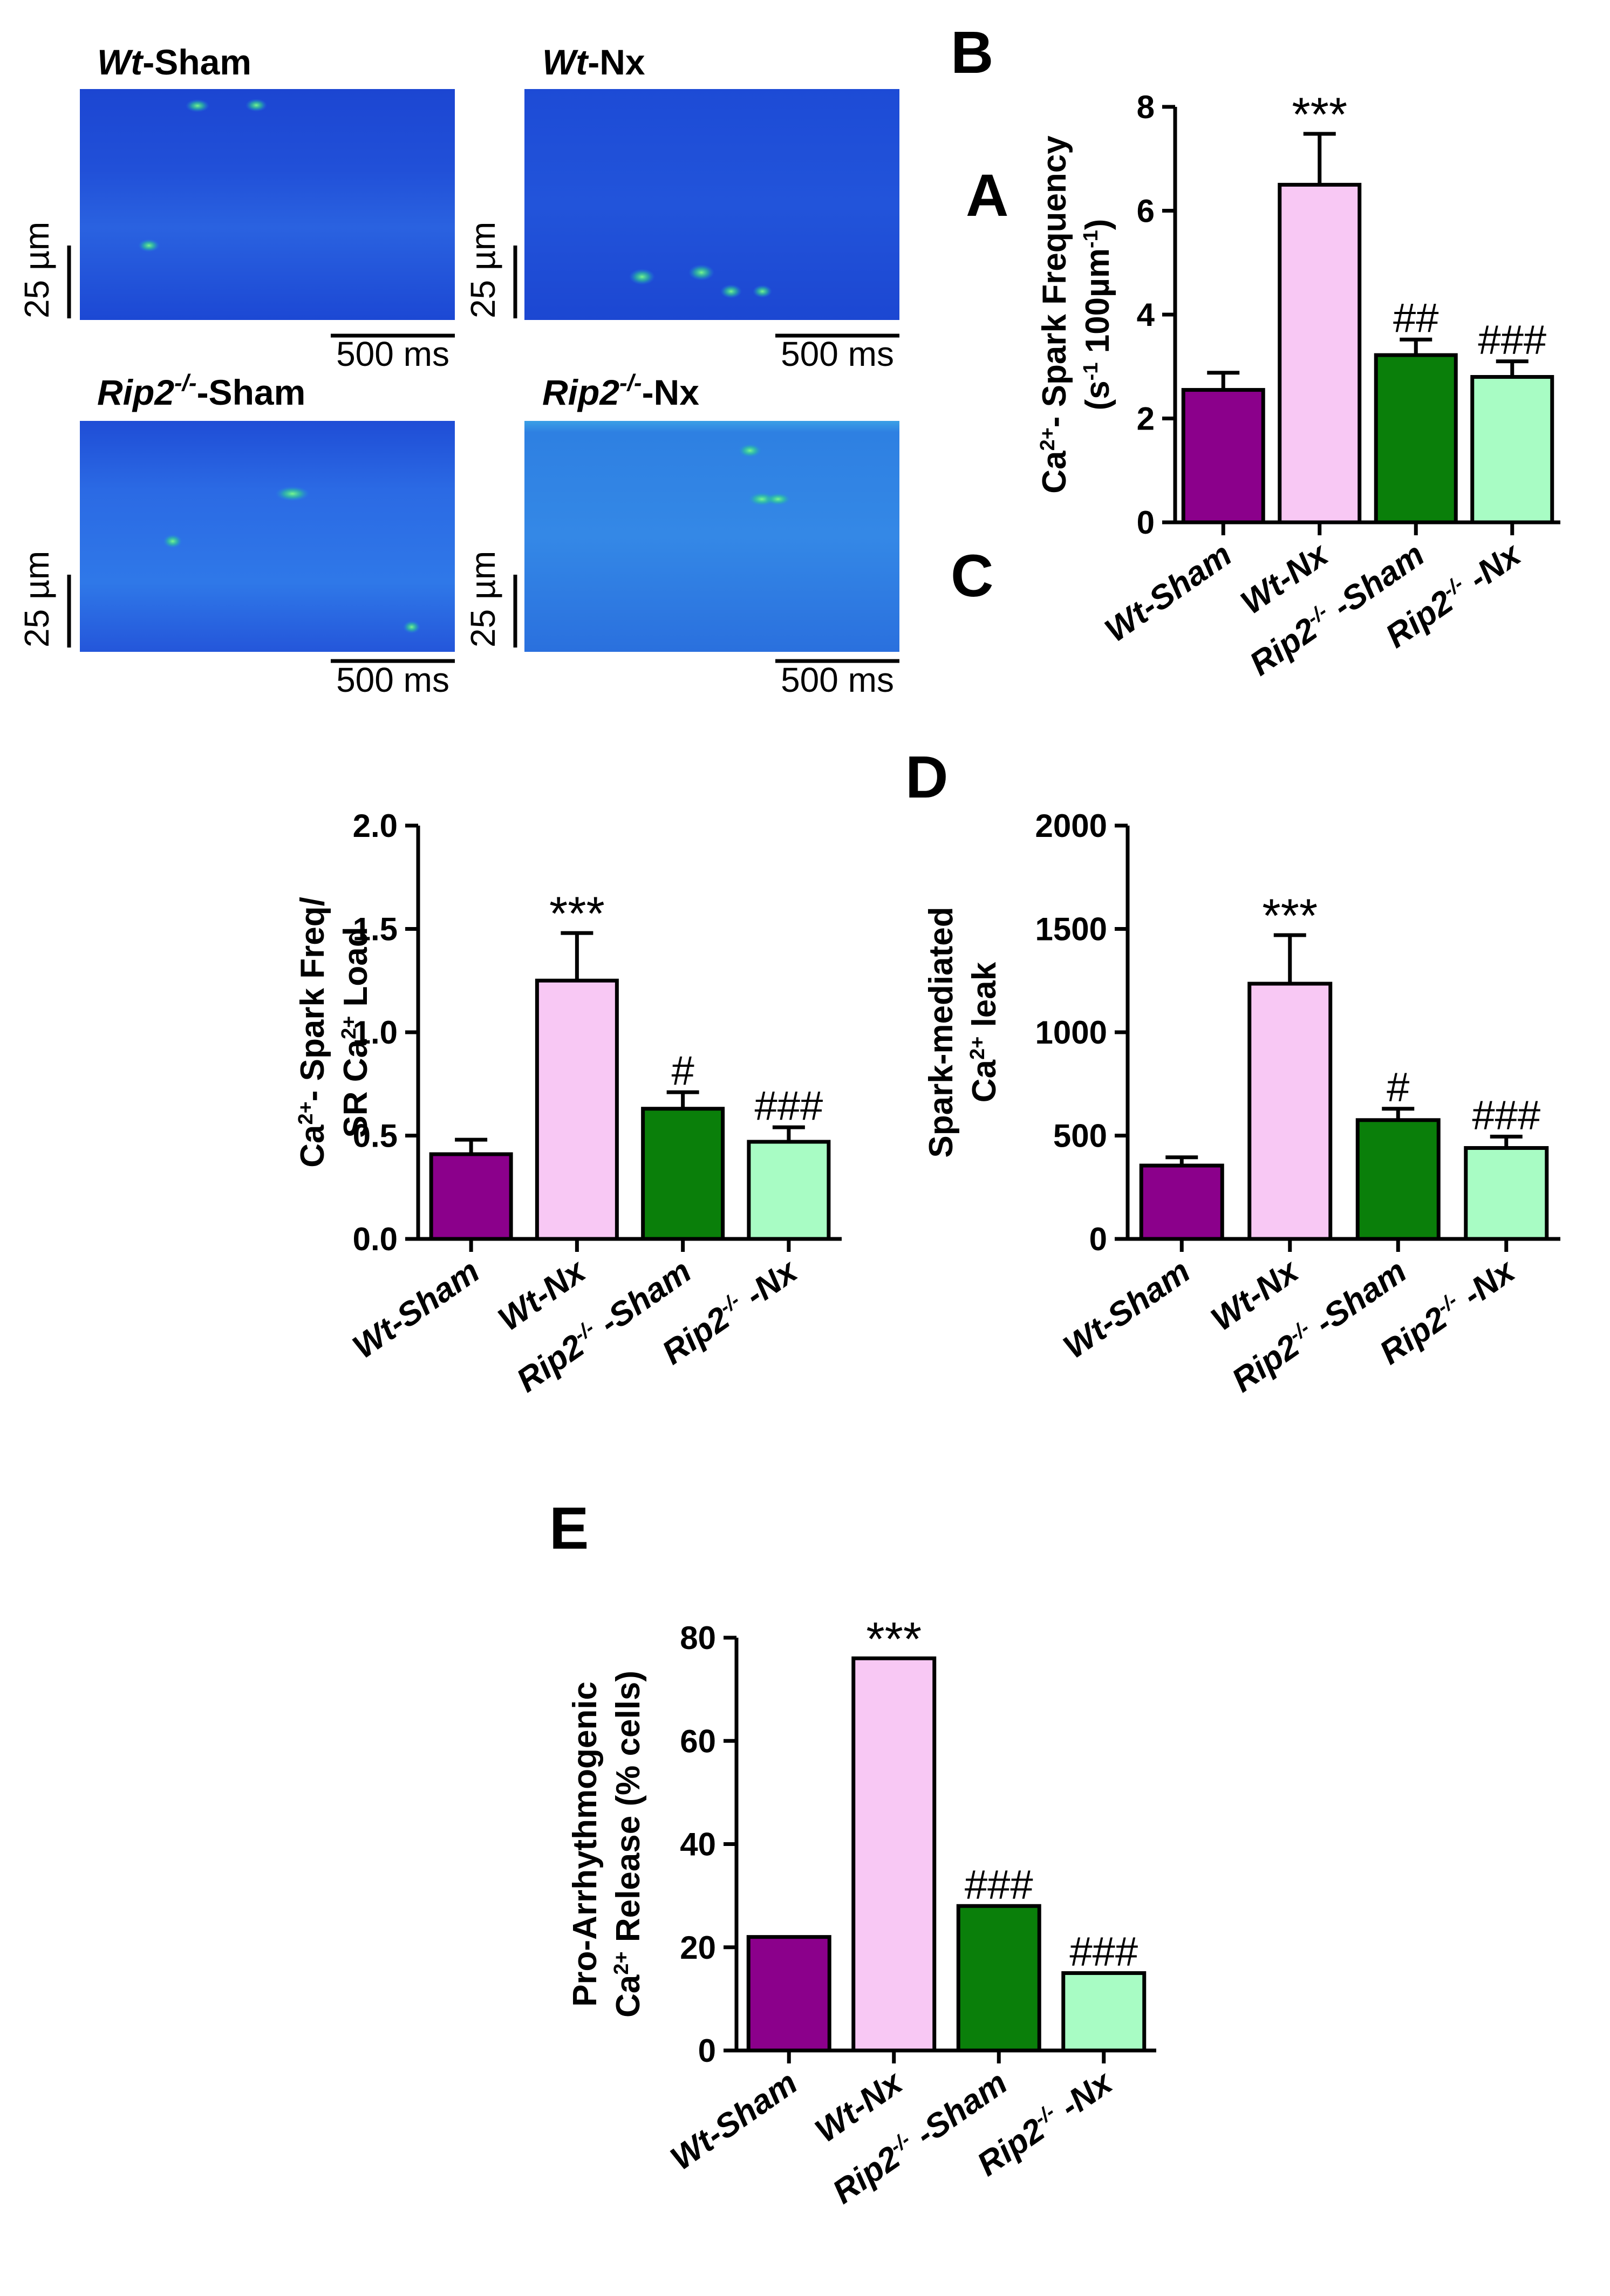 The height and width of the screenshot is (2296, 1610). What do you see at coordinates (174, 62) in the screenshot?
I see `image-title: Wt-Sham` at bounding box center [174, 62].